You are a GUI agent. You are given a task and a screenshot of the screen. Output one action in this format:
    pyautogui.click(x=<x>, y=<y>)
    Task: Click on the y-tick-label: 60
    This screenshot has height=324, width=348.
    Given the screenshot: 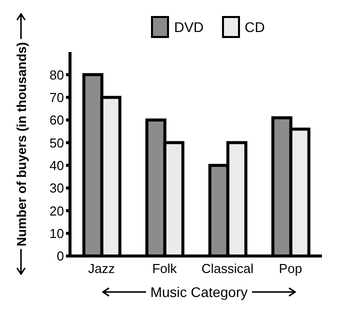 What is the action you would take?
    pyautogui.click(x=57, y=120)
    